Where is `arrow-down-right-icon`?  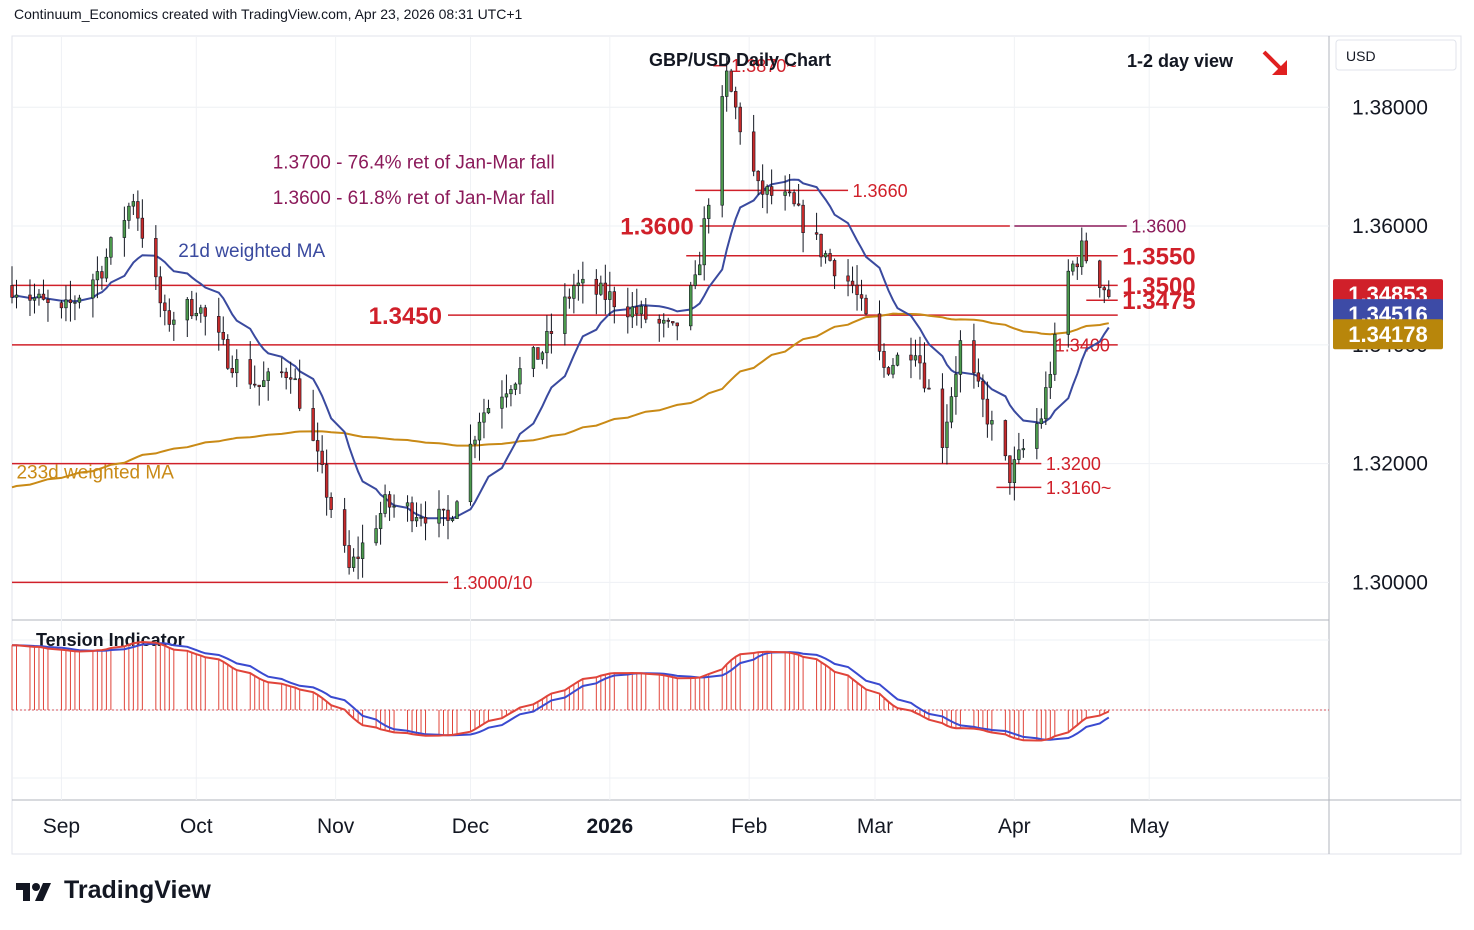 arrow-down-right-icon is located at coordinates (1274, 62).